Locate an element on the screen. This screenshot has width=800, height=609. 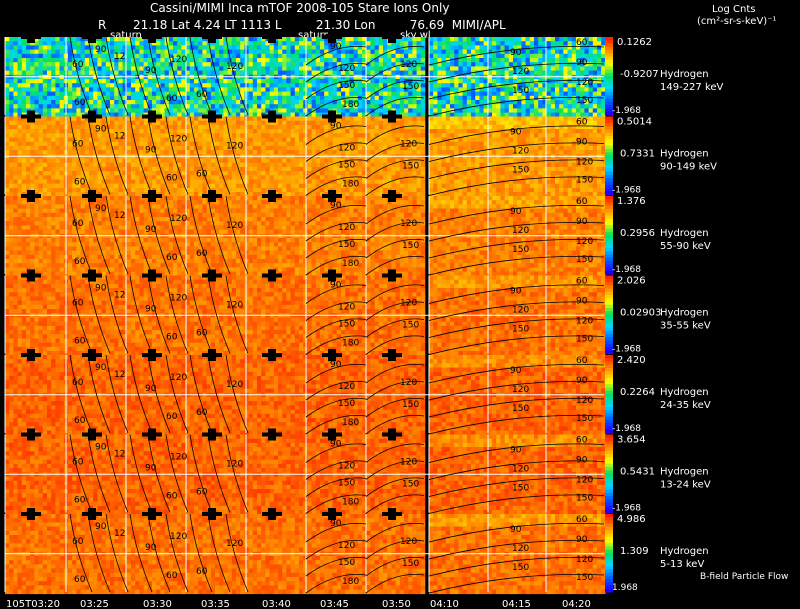
crosshair-marker is located at coordinates (332, 37).